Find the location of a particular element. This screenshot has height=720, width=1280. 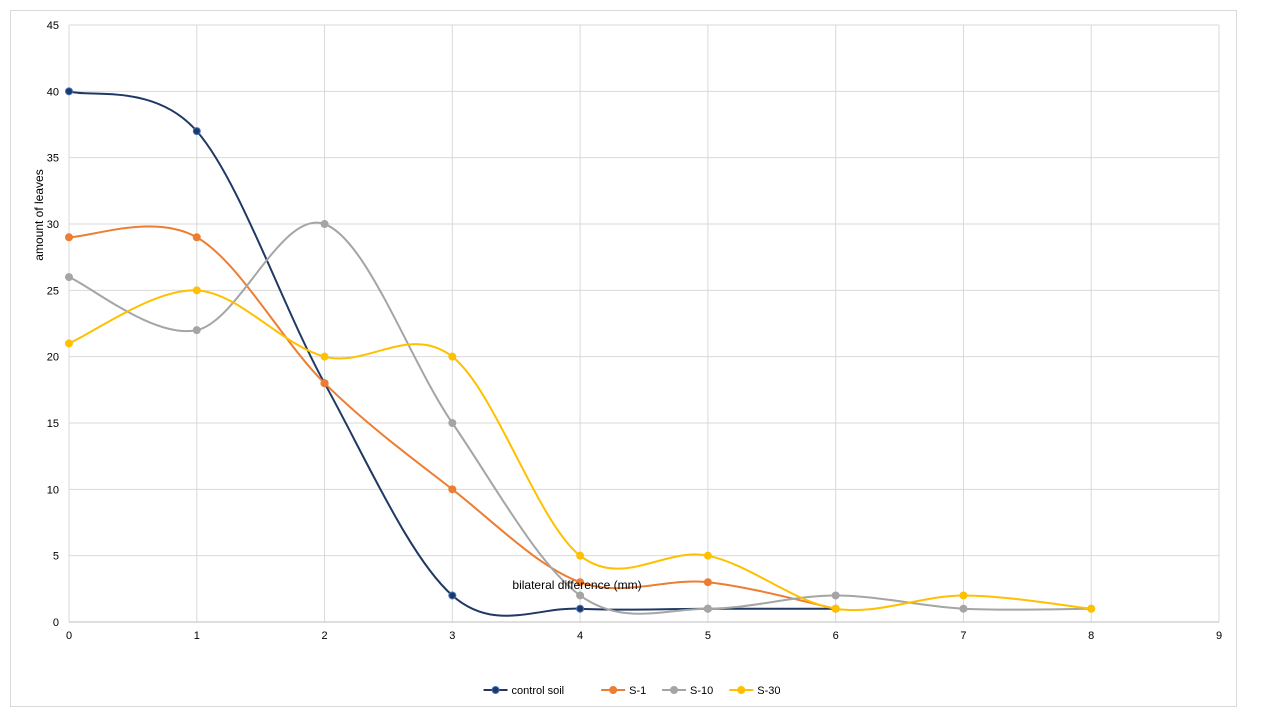

legend-label: control soil is located at coordinates (538, 691).